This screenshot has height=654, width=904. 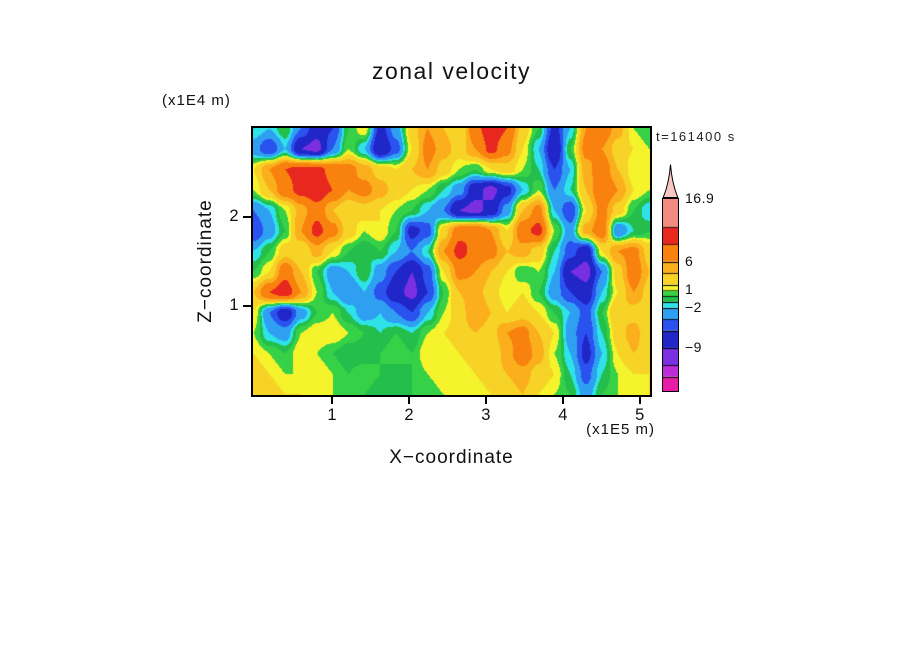 What do you see at coordinates (700, 198) in the screenshot?
I see `colorbar-tick-label: 16.9` at bounding box center [700, 198].